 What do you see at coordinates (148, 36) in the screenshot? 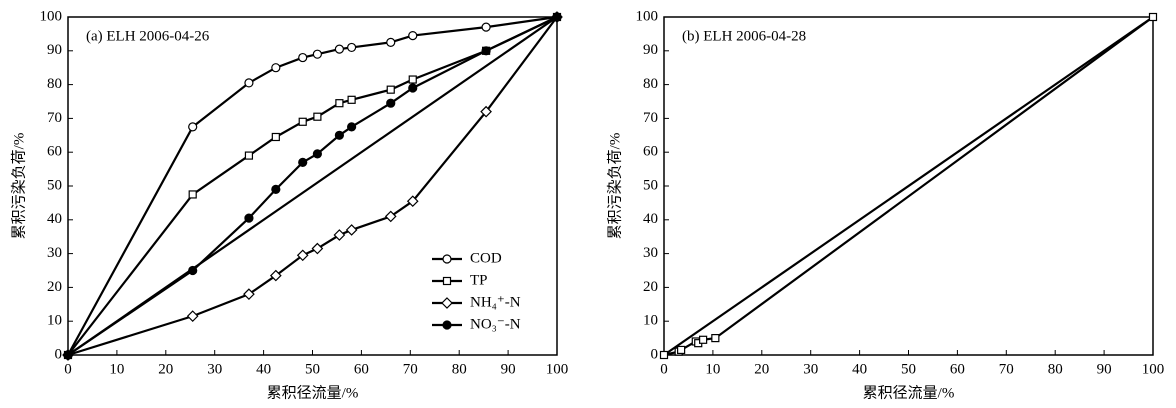
I see `chart-title: (a) ELH 2006-04-26` at bounding box center [148, 36].